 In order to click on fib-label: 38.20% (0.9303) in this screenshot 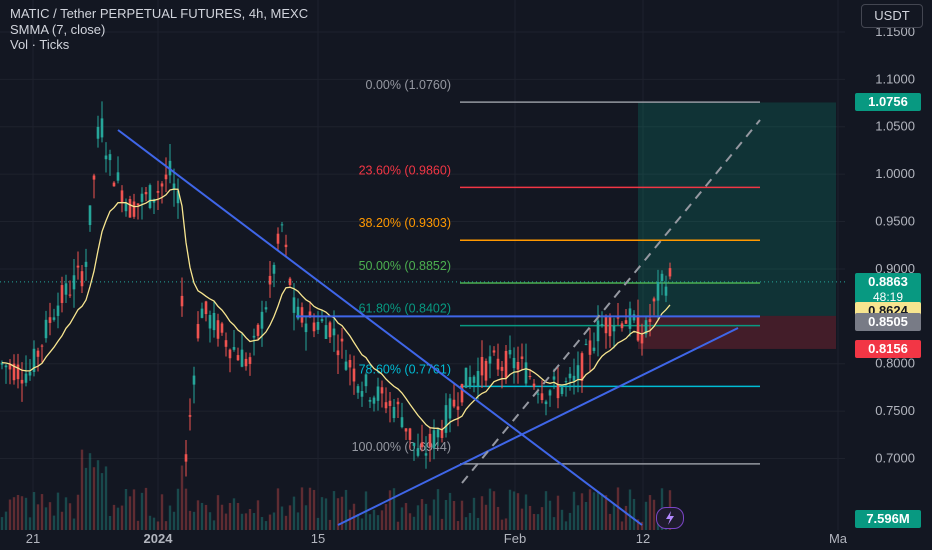, I will do `click(405, 223)`.